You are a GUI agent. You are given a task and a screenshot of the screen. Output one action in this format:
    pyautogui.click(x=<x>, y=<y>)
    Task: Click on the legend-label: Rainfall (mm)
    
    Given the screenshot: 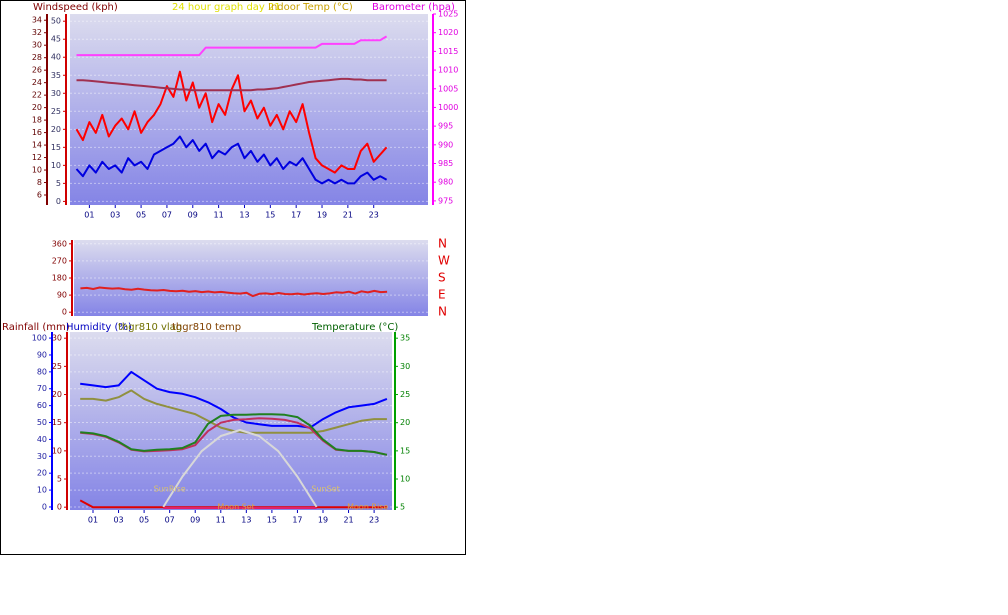 What is the action you would take?
    pyautogui.click(x=36, y=327)
    